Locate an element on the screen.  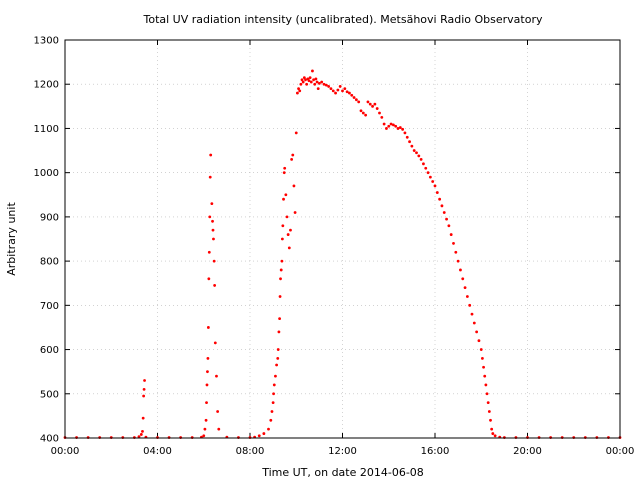
y-tick-labels: 400 500 600 700 800 900 1000 1100 1200 1300 is located at coordinates (46, 240).